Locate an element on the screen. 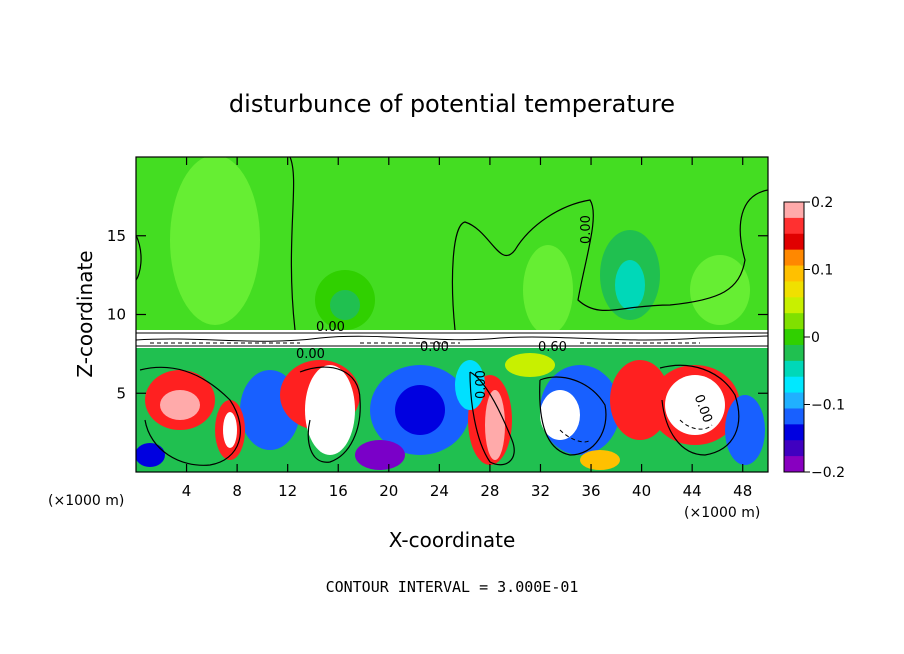 The image size is (904, 654). colorbar-tick-label: 0.1 is located at coordinates (822, 271).